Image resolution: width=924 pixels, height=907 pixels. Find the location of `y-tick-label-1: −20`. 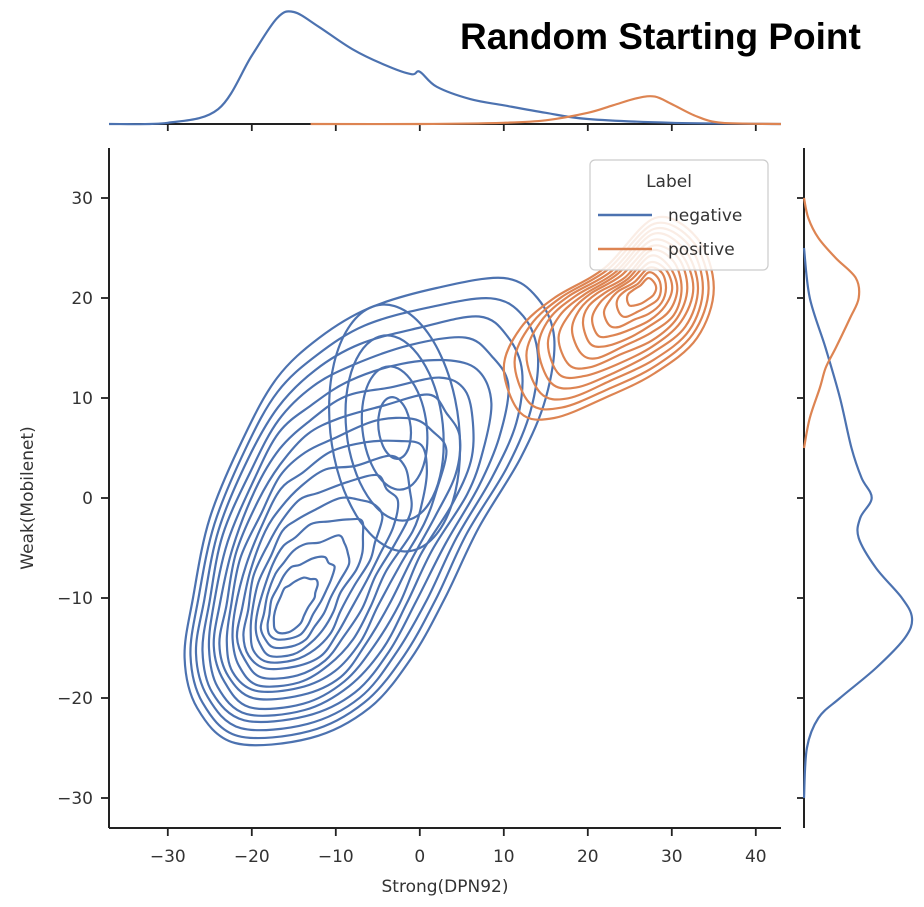

y-tick-label-1: −20 is located at coordinates (75, 699).